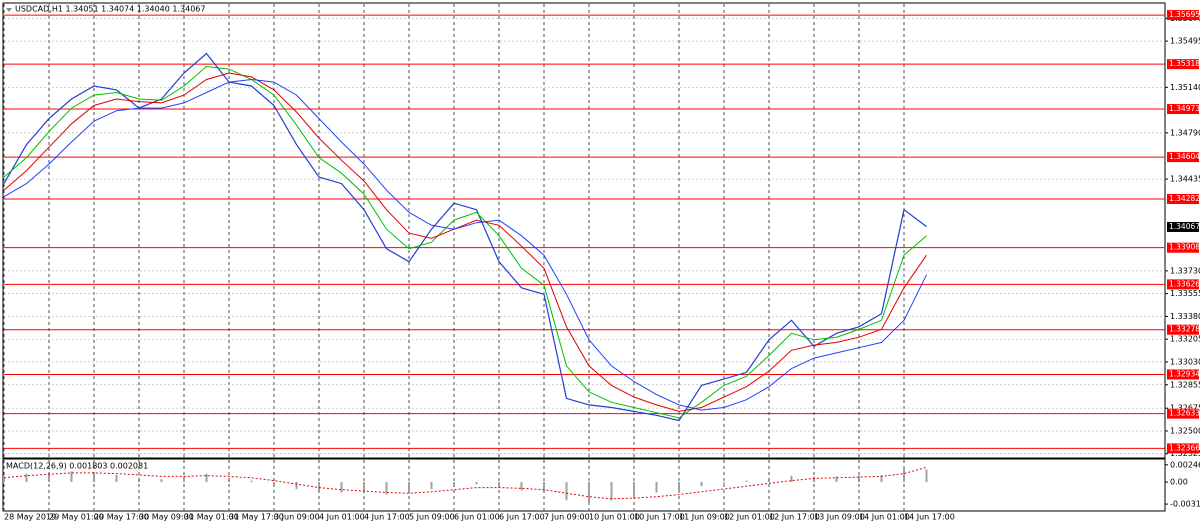 This screenshot has width=1200, height=523. I want to click on level-label: 1.35318, so click(1184, 63).